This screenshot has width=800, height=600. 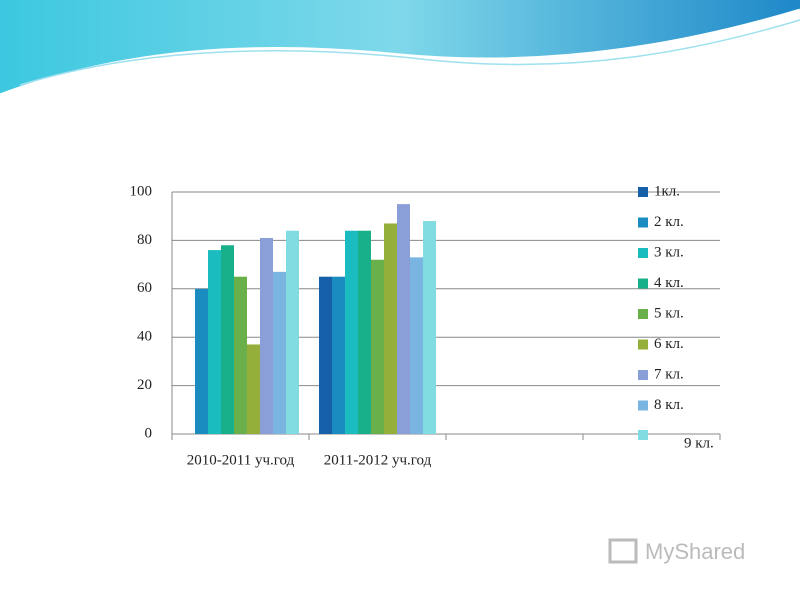 I want to click on x-tick-label: 2011-2012 уч.год, so click(x=378, y=460).